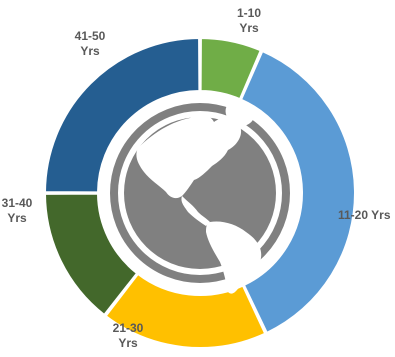 Image resolution: width=395 pixels, height=357 pixels. I want to click on central-america-shape, so click(195, 211).